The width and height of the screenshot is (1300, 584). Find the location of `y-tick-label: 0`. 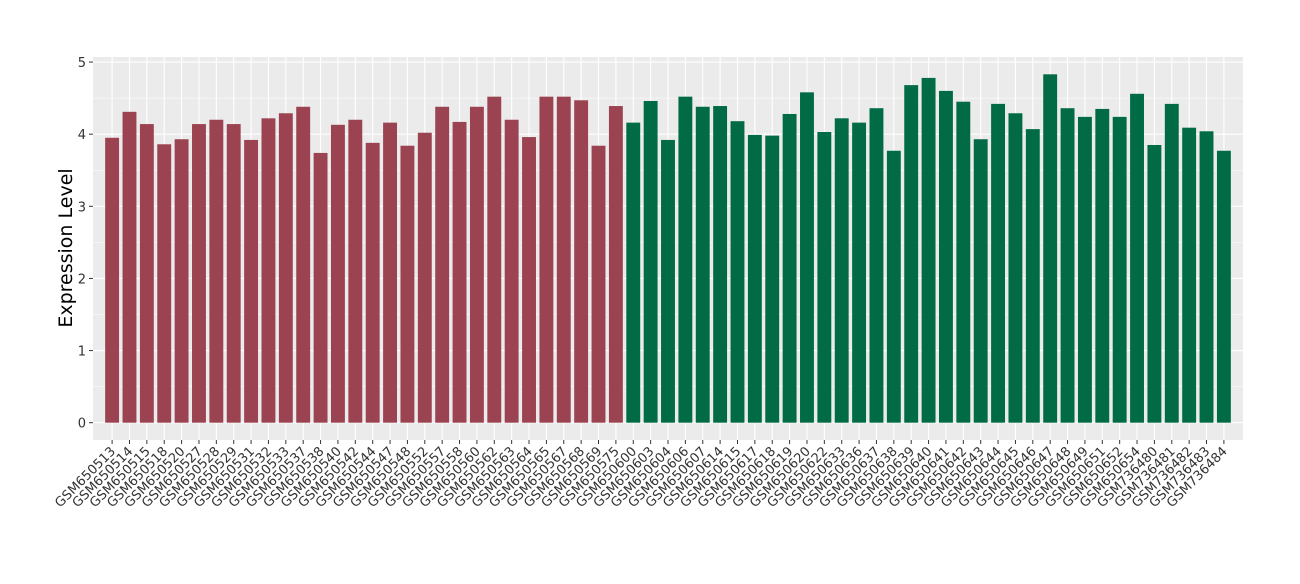

y-tick-label: 0 is located at coordinates (82, 424).